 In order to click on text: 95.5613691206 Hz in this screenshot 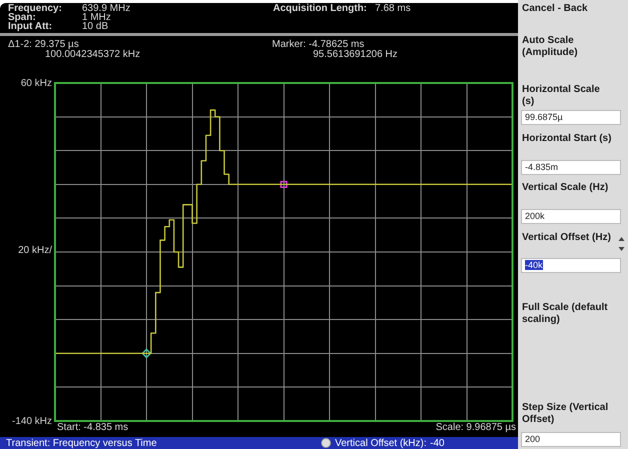, I will do `click(355, 54)`.